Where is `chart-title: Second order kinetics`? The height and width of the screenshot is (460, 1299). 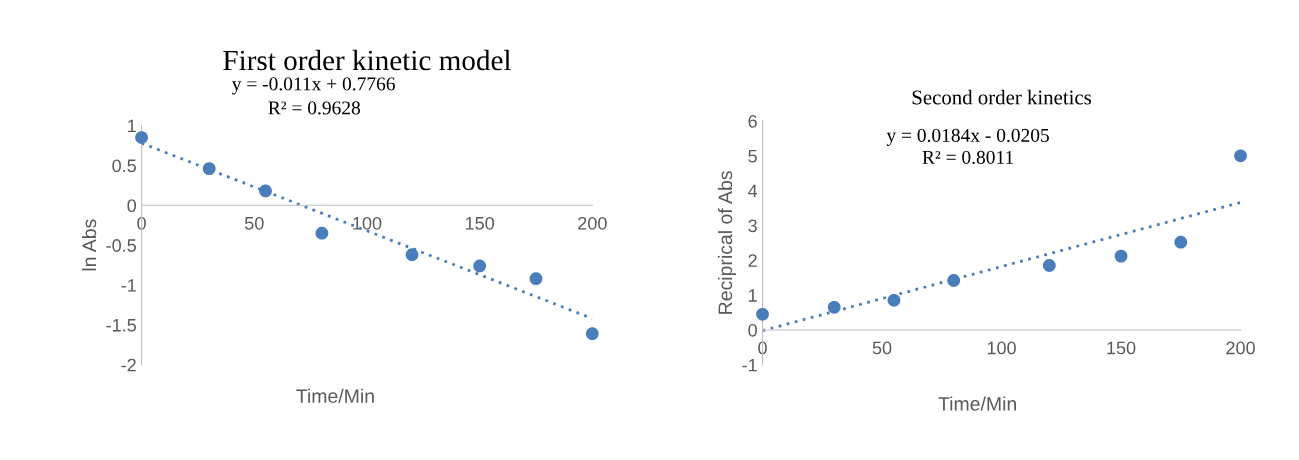
chart-title: Second order kinetics is located at coordinates (1002, 97).